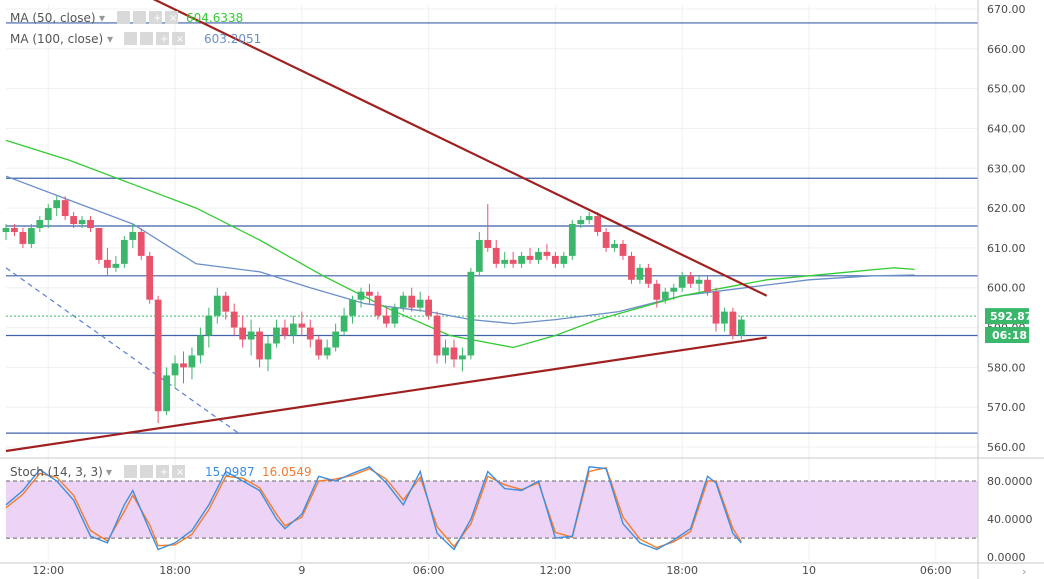 This screenshot has width=1044, height=579. Describe the element at coordinates (1006, 288) in the screenshot. I see `y-tick-label: 600.00` at that location.